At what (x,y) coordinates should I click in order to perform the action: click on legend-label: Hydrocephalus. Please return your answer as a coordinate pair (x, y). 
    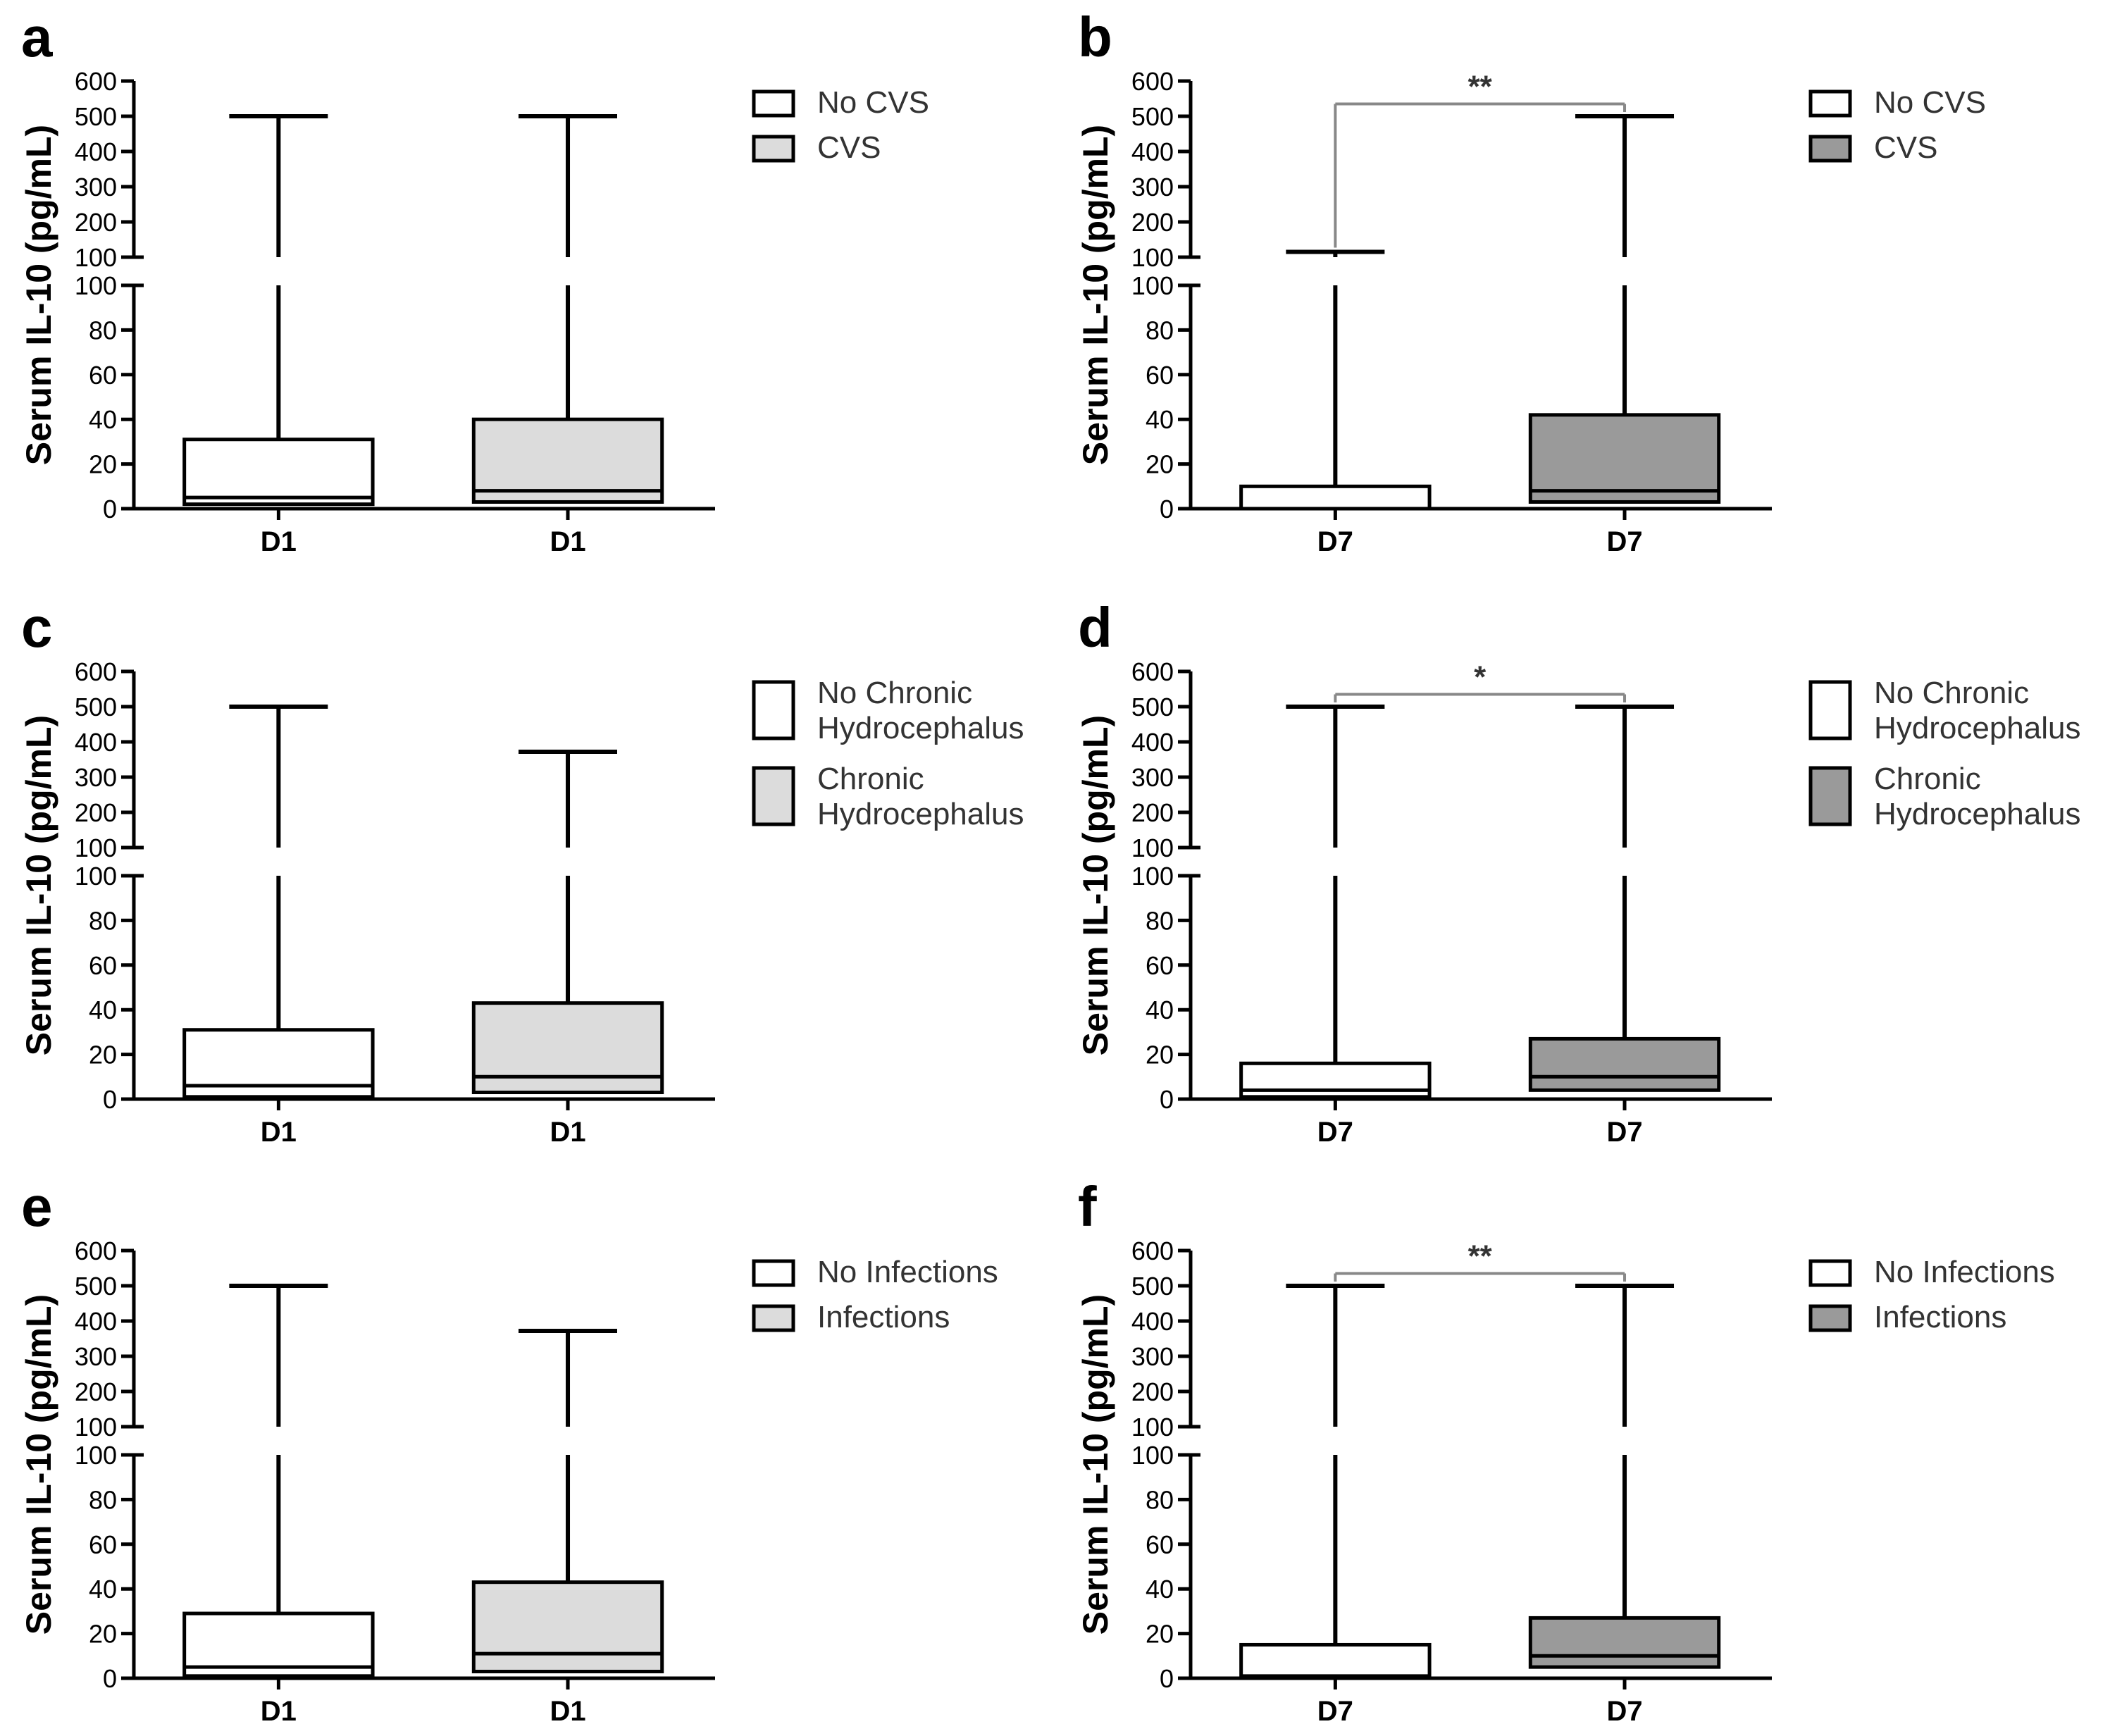
    Looking at the image, I should click on (1977, 814).